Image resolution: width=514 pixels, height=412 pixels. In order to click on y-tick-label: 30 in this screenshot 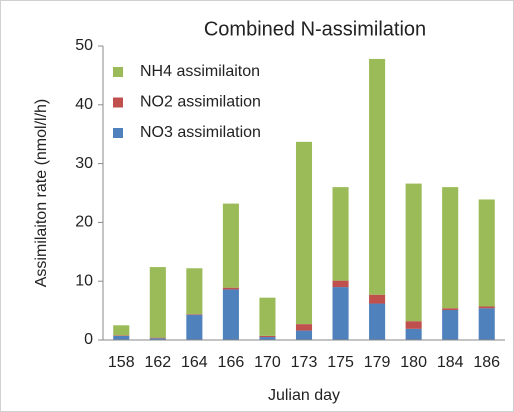, I will do `click(84, 163)`.